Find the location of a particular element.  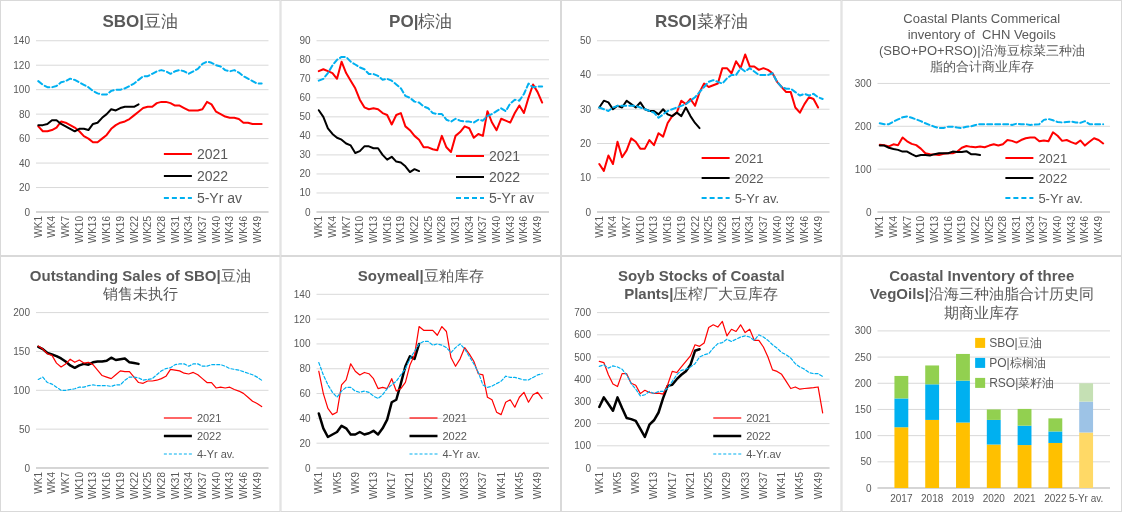

legend-label: 4-Yr.av is located at coordinates (764, 453).